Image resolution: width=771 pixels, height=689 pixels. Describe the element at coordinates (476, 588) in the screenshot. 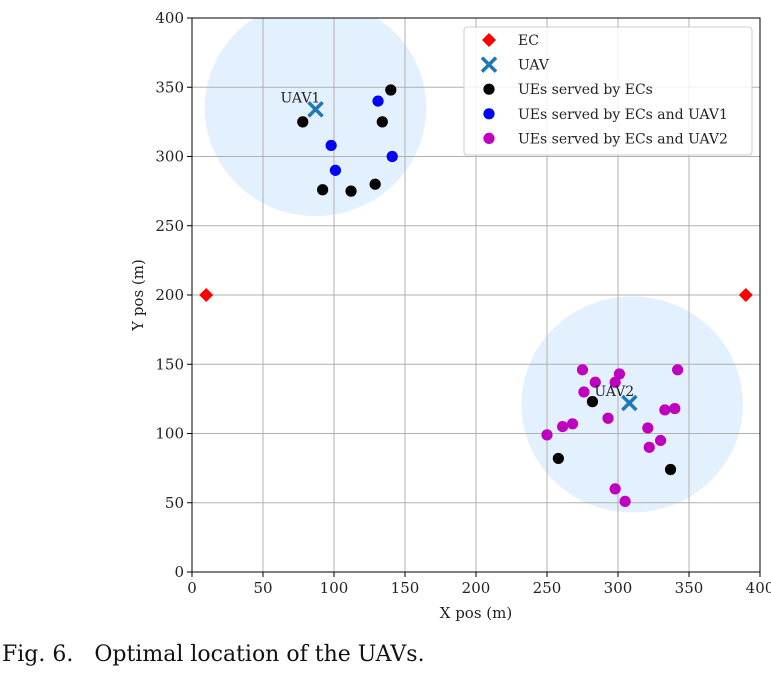

I see `x-tick-label: 200` at that location.